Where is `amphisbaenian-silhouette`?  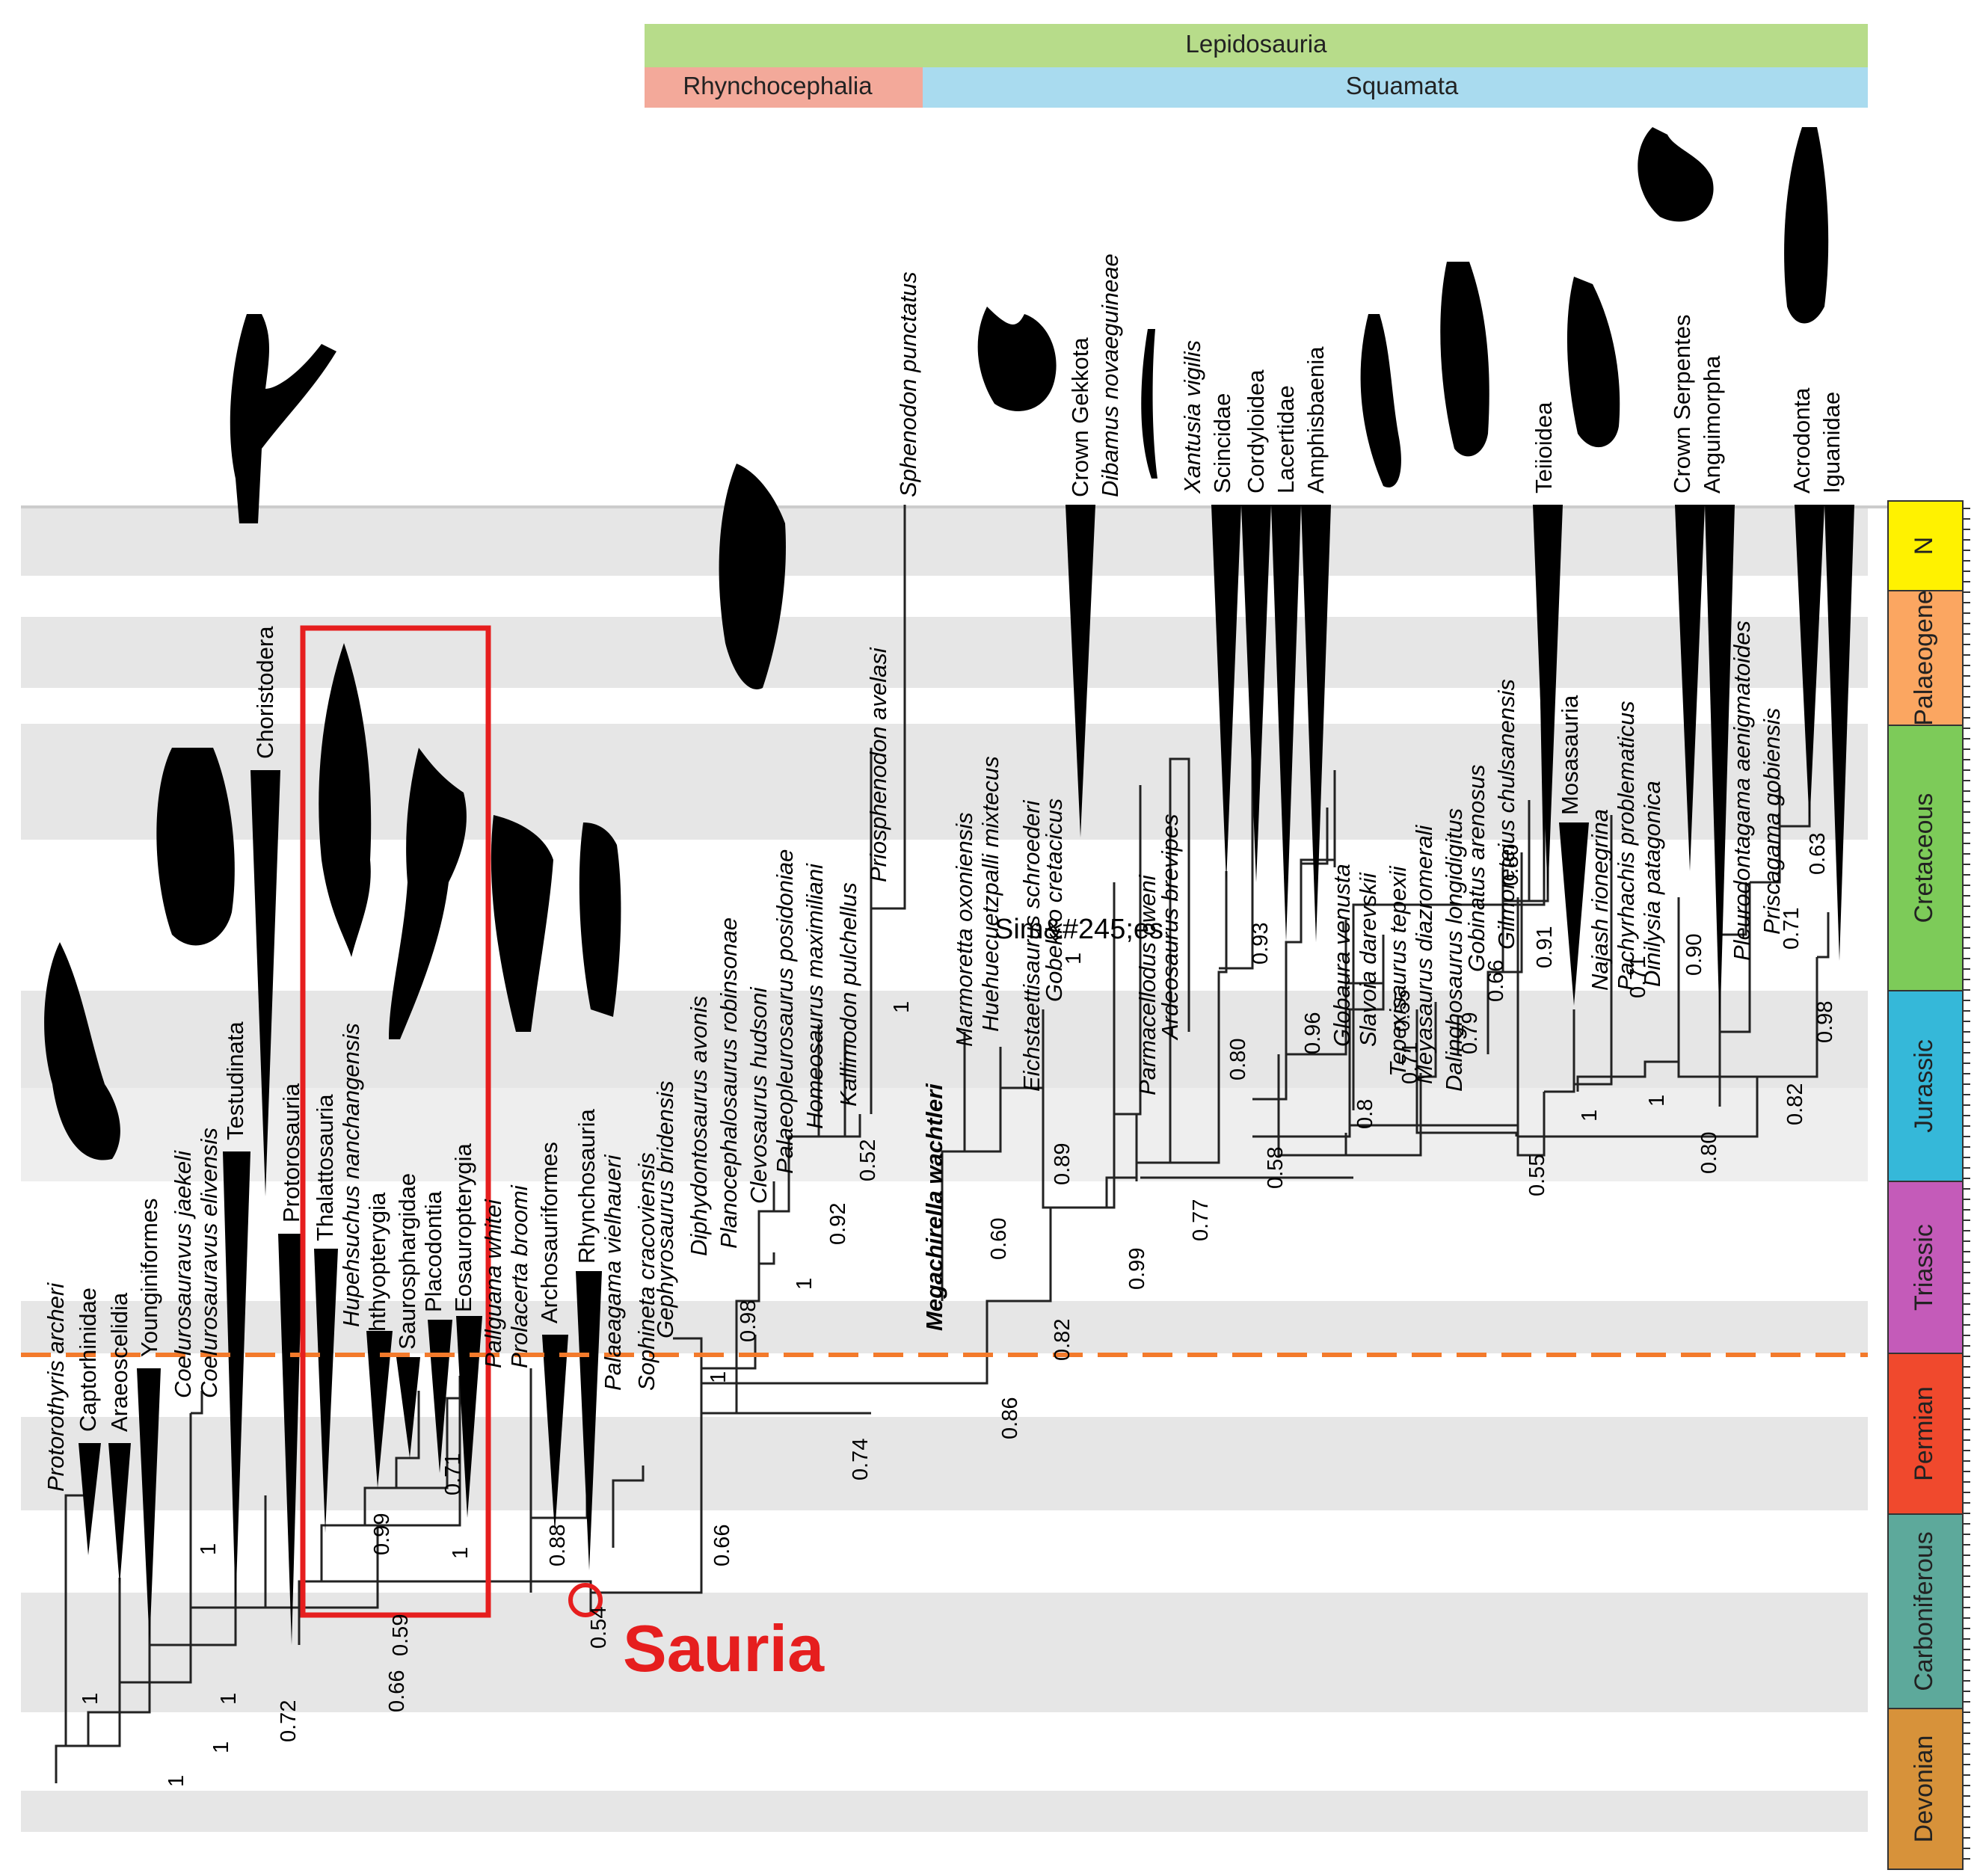
amphisbaenian-silhouette is located at coordinates (1149, 404).